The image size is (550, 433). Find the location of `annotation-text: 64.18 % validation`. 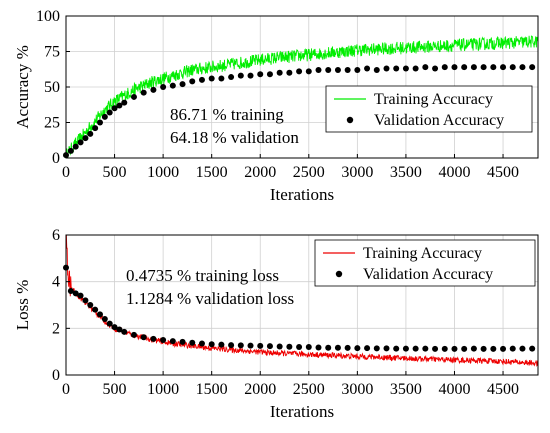

annotation-text: 64.18 % validation is located at coordinates (234, 137).